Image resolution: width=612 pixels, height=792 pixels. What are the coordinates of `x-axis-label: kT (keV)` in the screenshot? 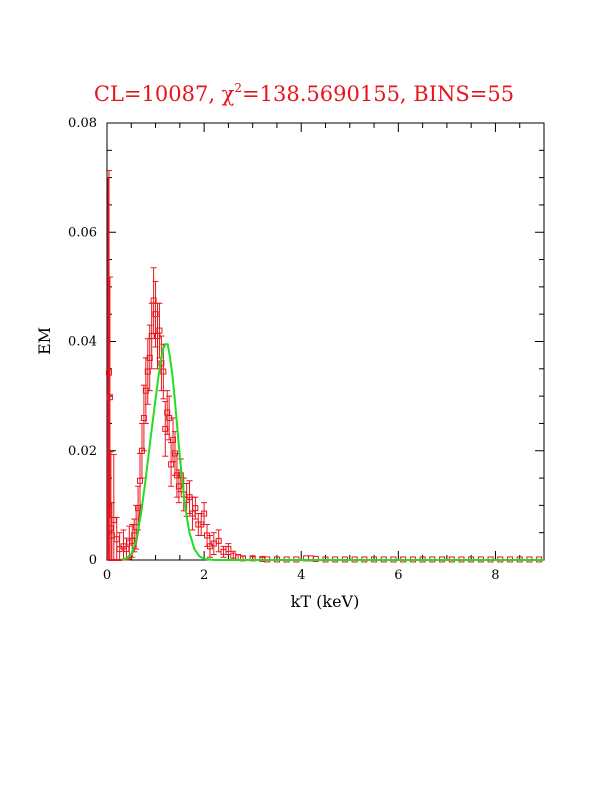 It's located at (325, 601).